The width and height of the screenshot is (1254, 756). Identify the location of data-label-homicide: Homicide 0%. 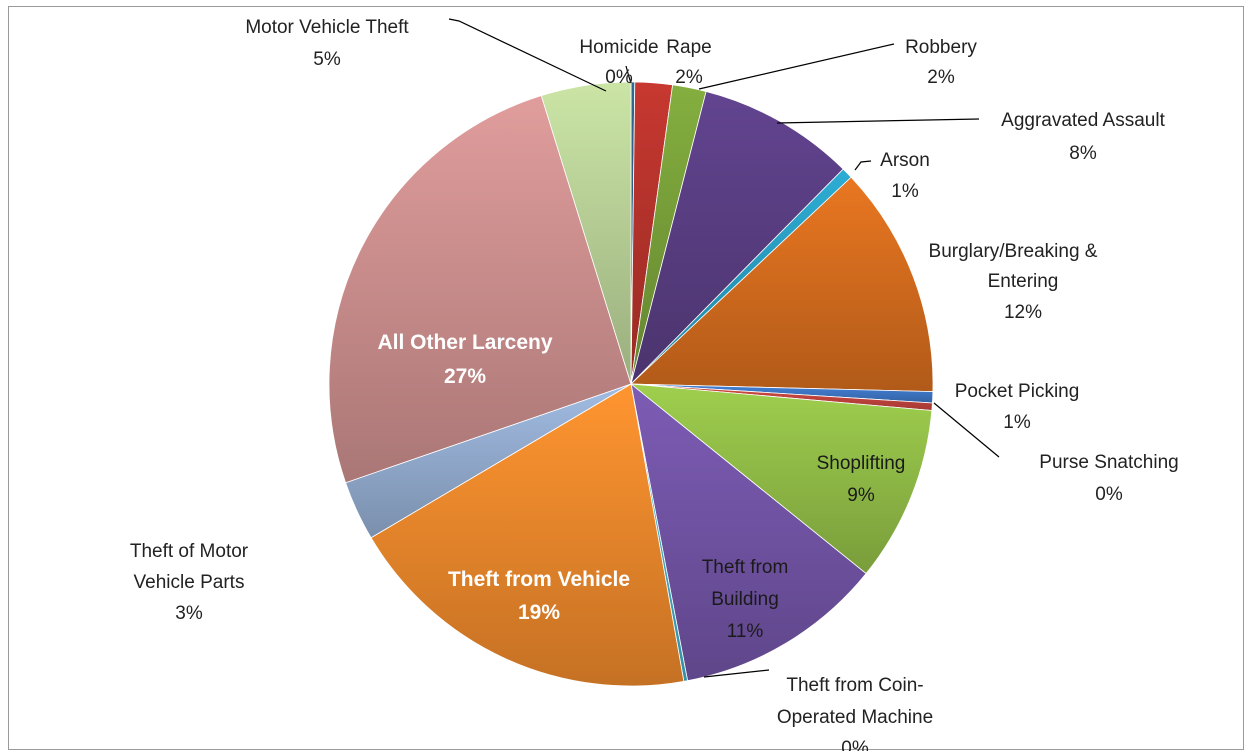
(618, 62).